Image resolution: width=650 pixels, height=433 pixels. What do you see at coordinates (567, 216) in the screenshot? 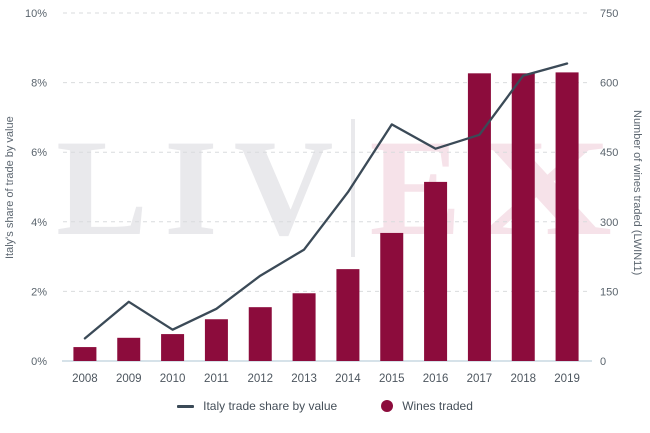
I see `bar-2019` at bounding box center [567, 216].